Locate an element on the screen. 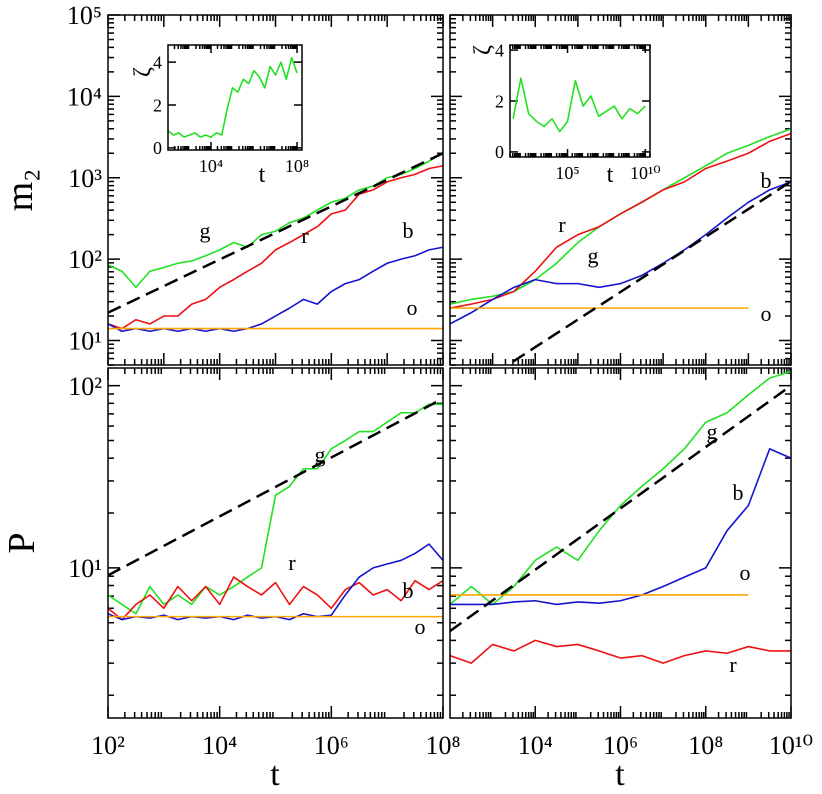 The height and width of the screenshot is (794, 822). y-tick-label: 10⁴ is located at coordinates (84, 96).